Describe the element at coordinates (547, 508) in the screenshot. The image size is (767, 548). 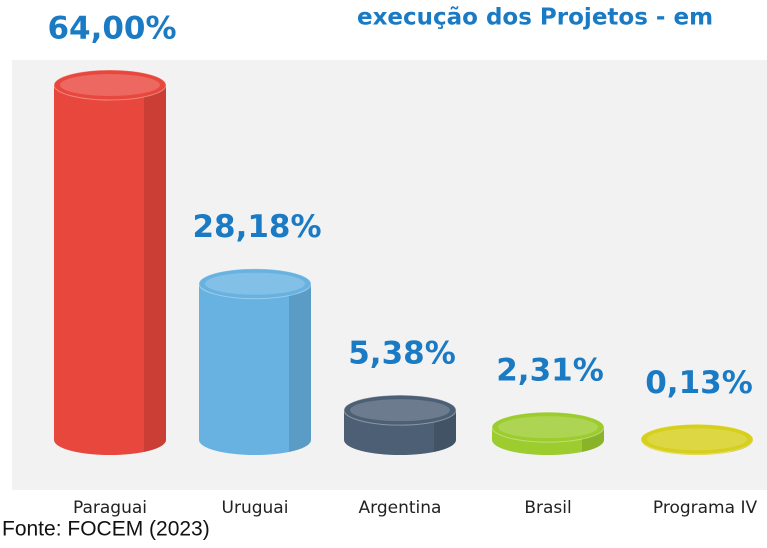
I see `x-tick-label: Brasil` at that location.